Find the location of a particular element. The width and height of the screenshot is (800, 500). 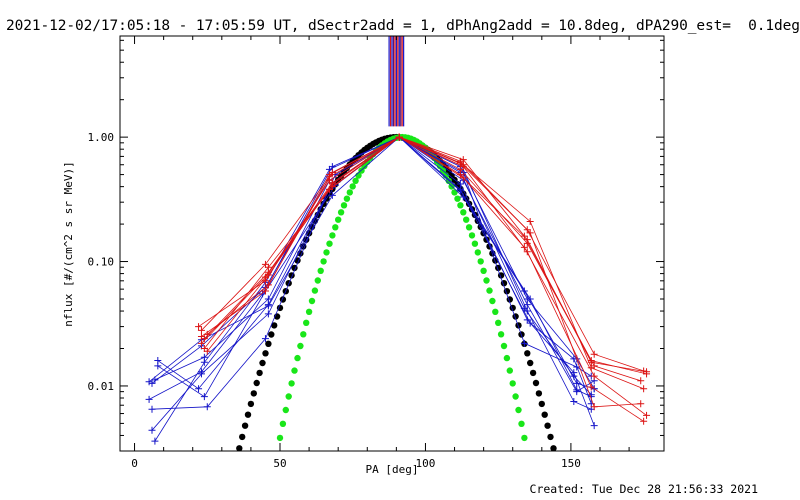

vertical-markers is located at coordinates (396, 81).